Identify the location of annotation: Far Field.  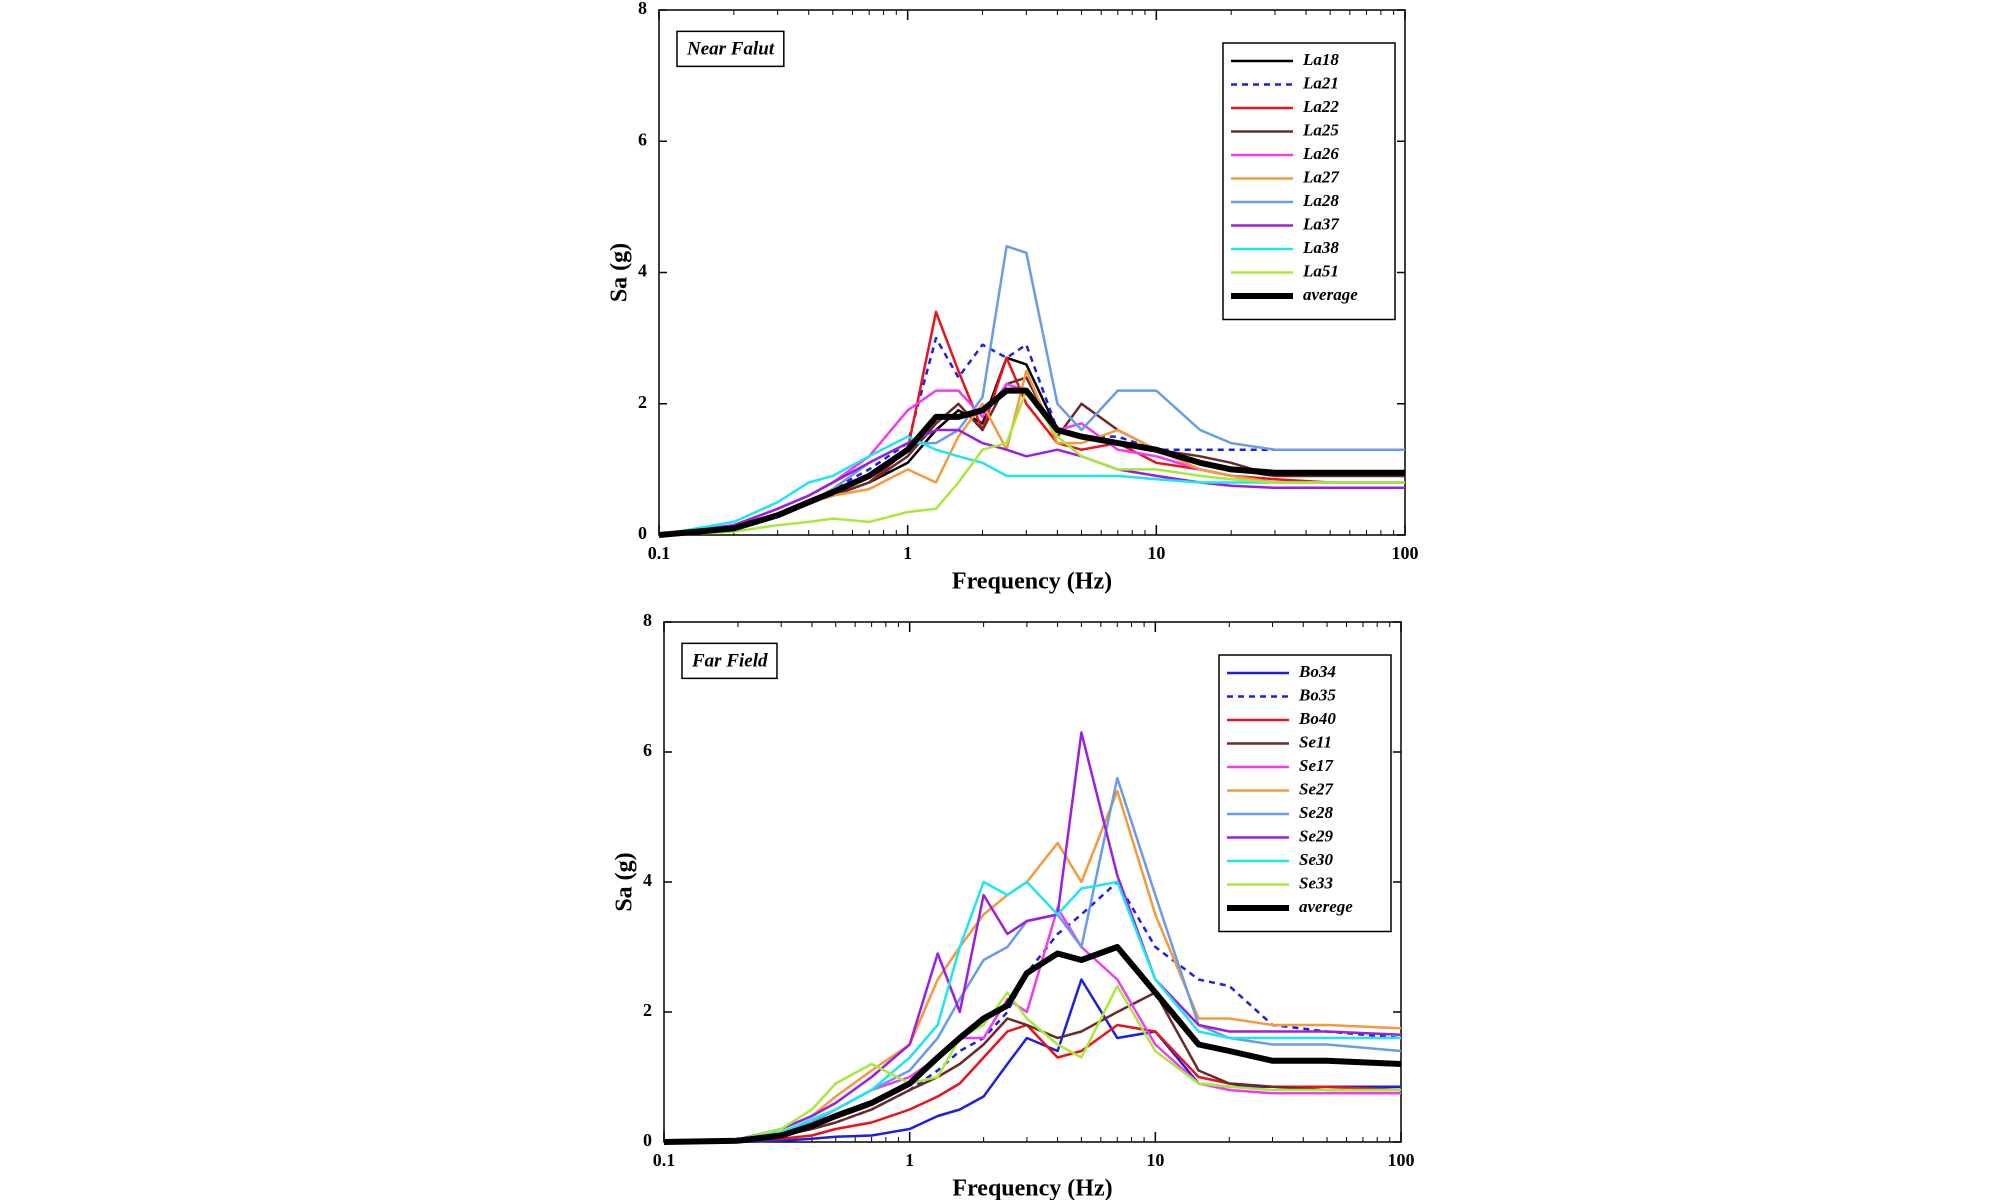
(729, 660).